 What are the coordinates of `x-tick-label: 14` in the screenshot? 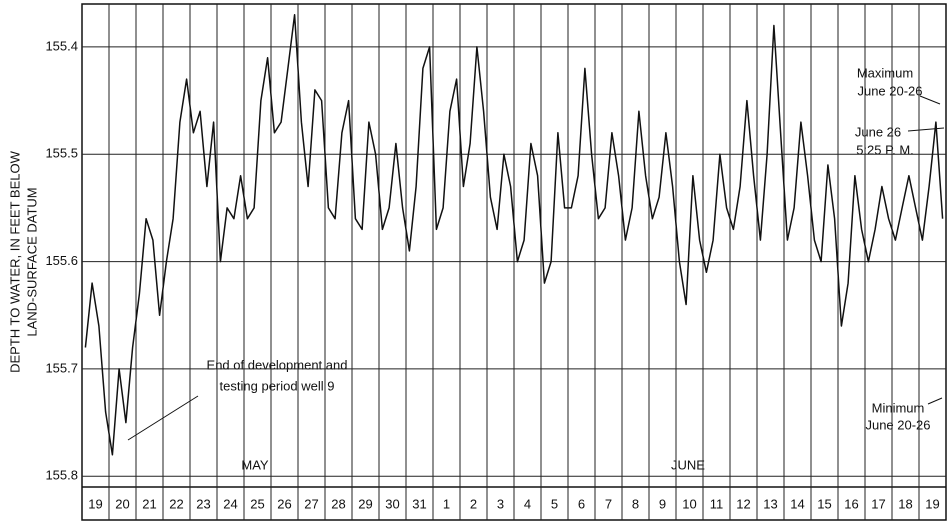 It's located at (797, 503).